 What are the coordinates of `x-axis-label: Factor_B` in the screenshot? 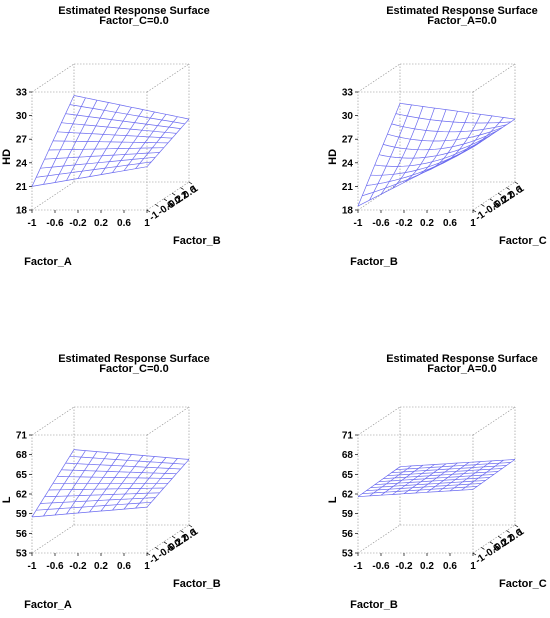 It's located at (374, 605).